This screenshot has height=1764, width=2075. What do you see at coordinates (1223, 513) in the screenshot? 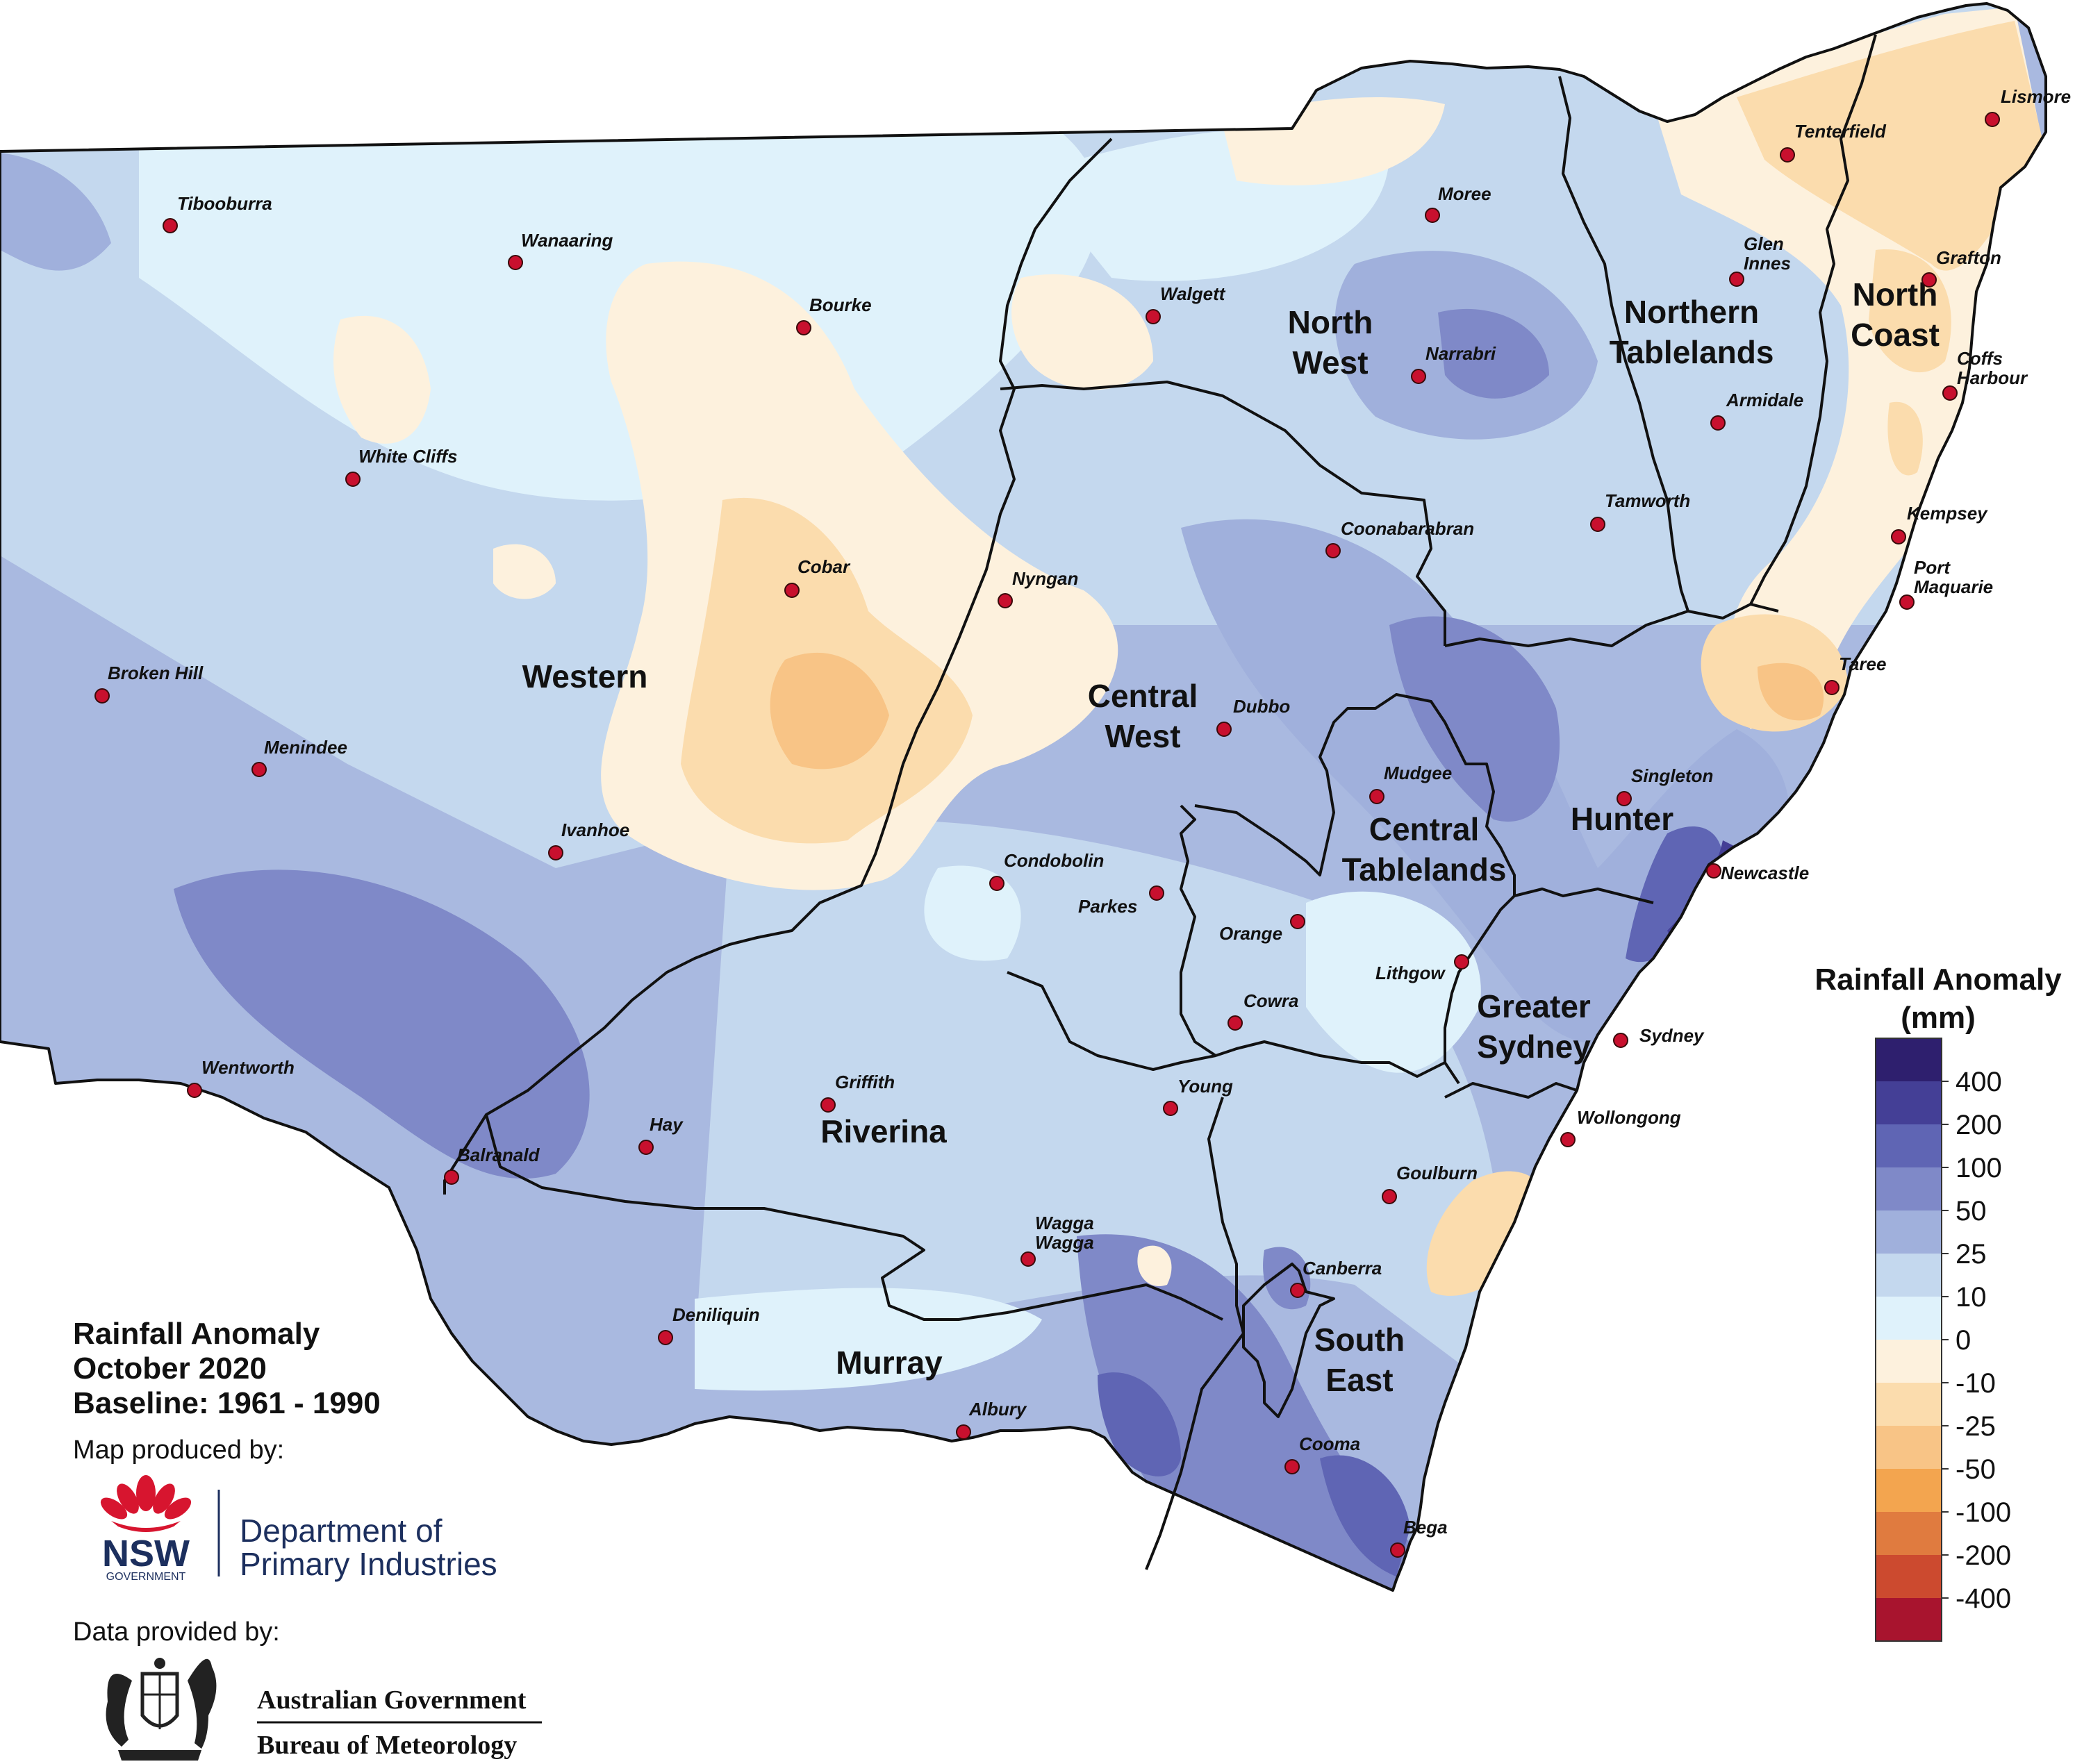
I see `north-west-boundary` at bounding box center [1223, 513].